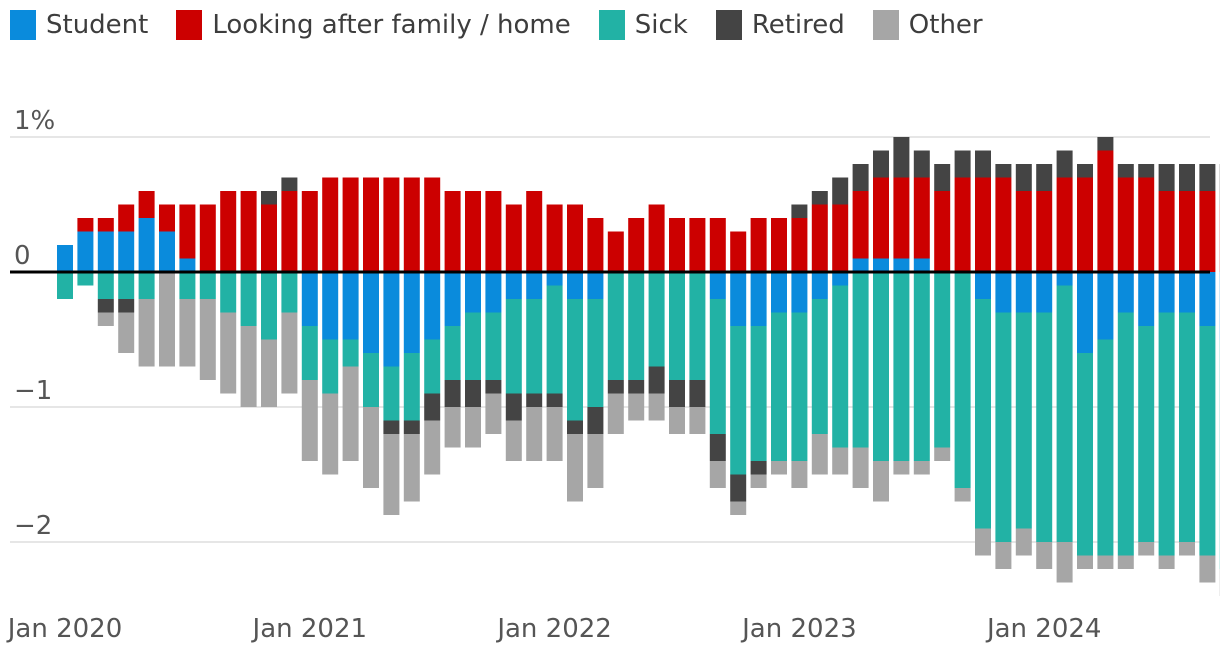 Image resolution: width=1220 pixels, height=662 pixels. Describe the element at coordinates (22, 256) in the screenshot. I see `y-tick-label: 0` at that location.